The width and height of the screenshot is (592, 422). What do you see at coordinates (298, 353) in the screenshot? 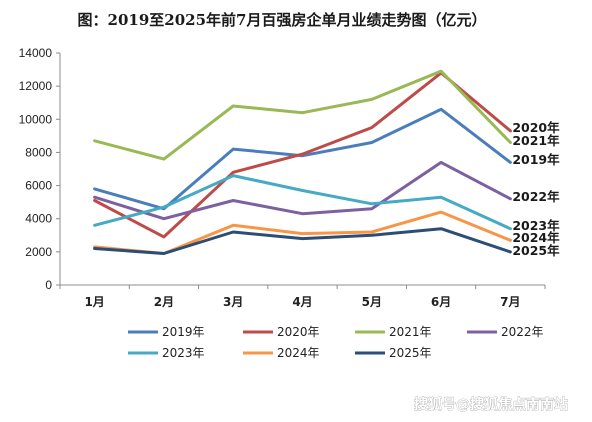
I see `legend-label: 2024年` at bounding box center [298, 353].